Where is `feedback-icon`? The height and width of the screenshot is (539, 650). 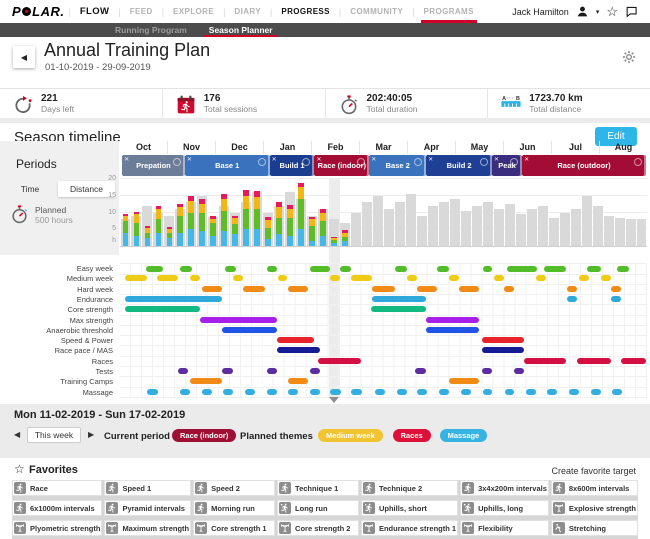 feedback-icon is located at coordinates (631, 11).